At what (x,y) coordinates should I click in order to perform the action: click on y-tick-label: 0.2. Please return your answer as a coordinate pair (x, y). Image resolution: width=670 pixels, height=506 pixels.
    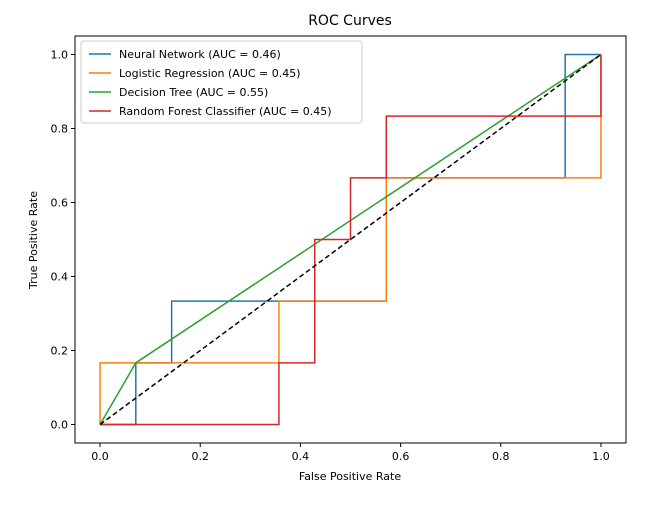
    Looking at the image, I should click on (60, 351).